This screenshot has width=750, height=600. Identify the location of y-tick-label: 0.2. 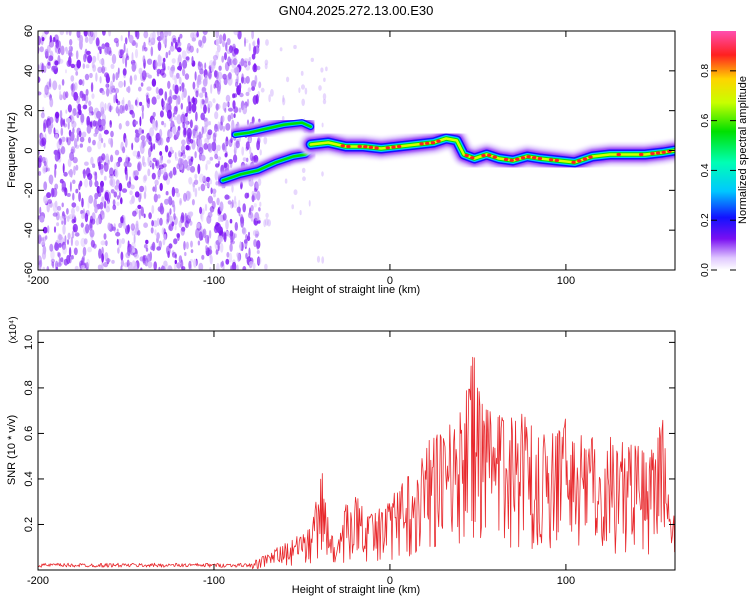
(29, 524).